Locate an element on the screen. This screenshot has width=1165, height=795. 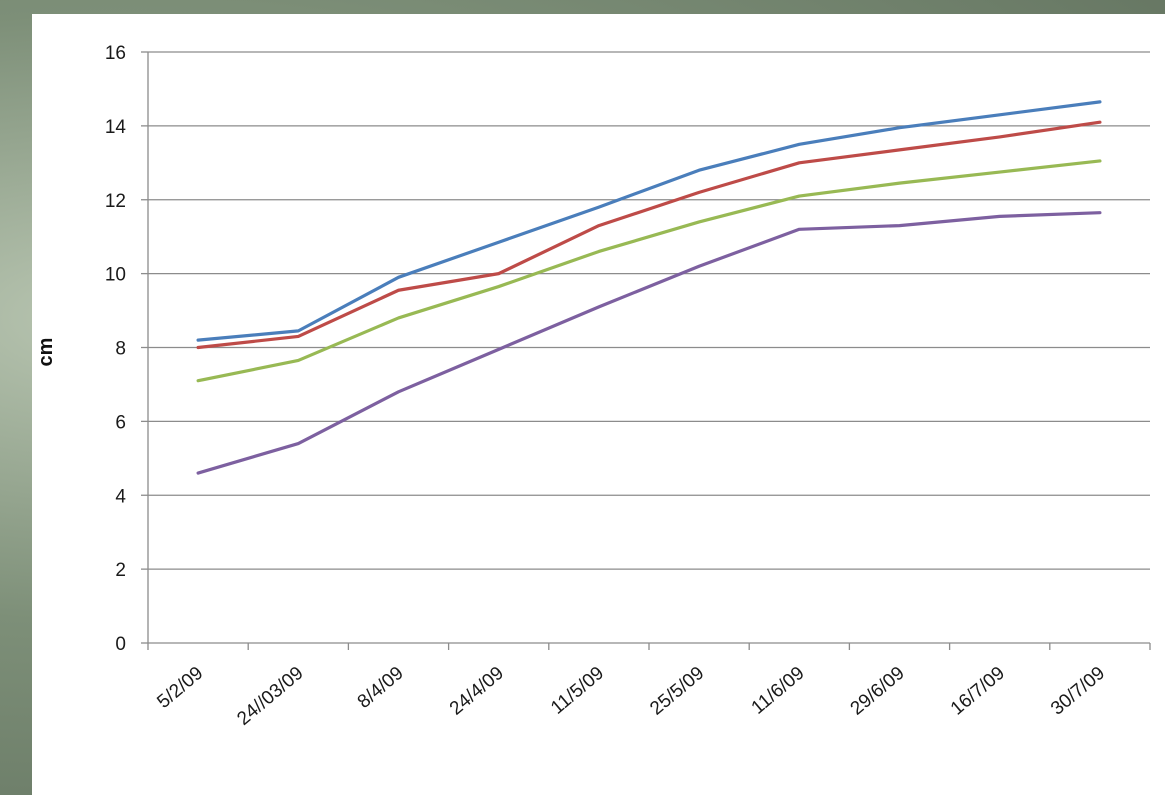
x-tick-label: 30/7/09 is located at coordinates (1078, 691).